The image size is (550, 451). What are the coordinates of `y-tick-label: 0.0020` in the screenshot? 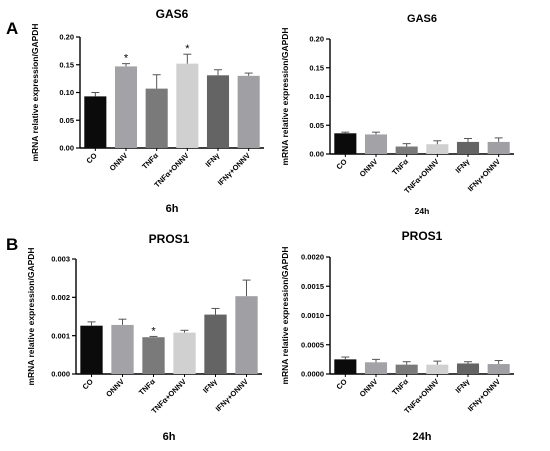 It's located at (312, 257).